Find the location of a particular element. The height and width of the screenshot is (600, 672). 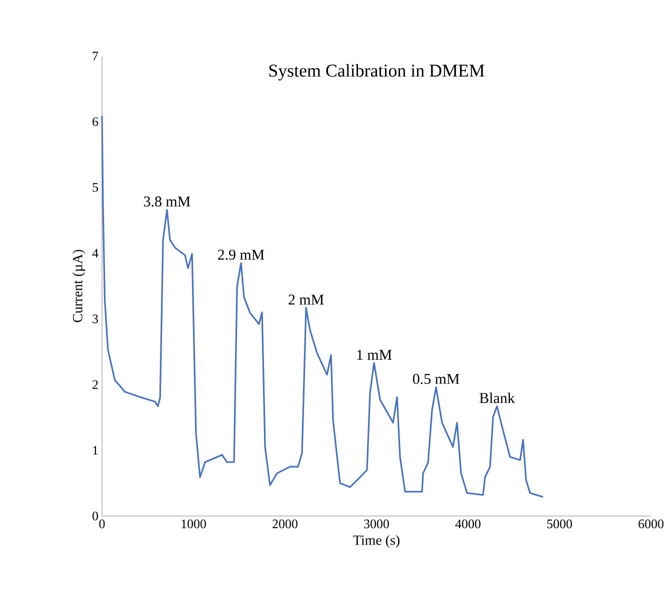

y-tick-label: 1 is located at coordinates (95, 450).